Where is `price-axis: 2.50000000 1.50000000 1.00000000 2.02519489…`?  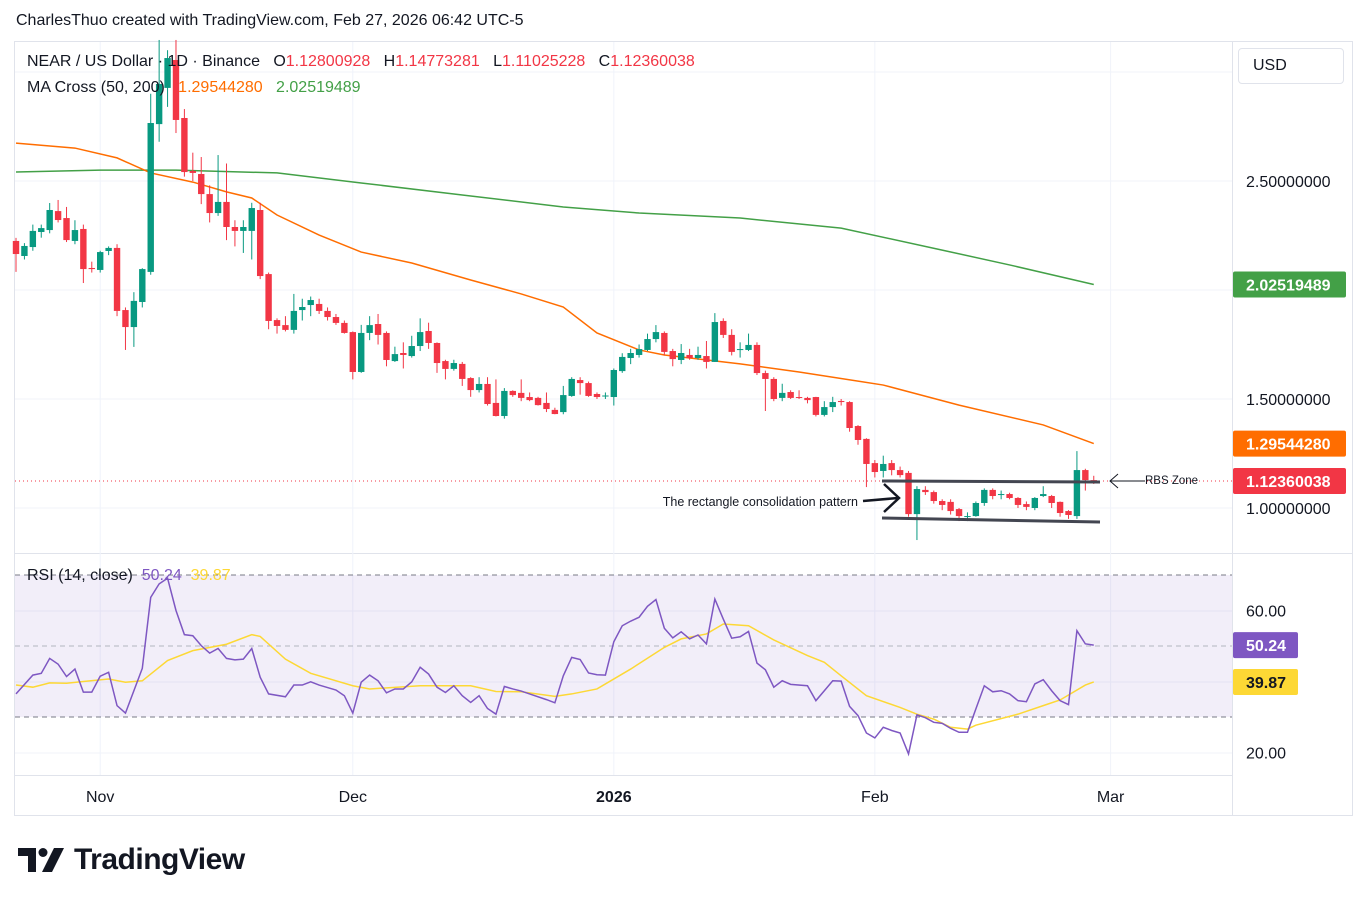 price-axis: 2.50000000 1.50000000 1.00000000 2.02519489… is located at coordinates (1289, 346).